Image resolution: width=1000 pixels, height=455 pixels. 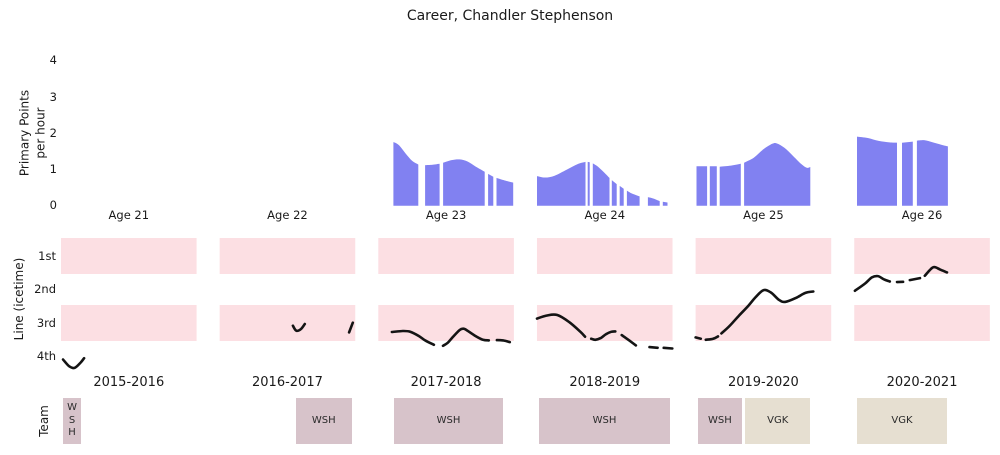 What do you see at coordinates (763, 215) in the screenshot?
I see `age-tick-label: Age 25` at bounding box center [763, 215].